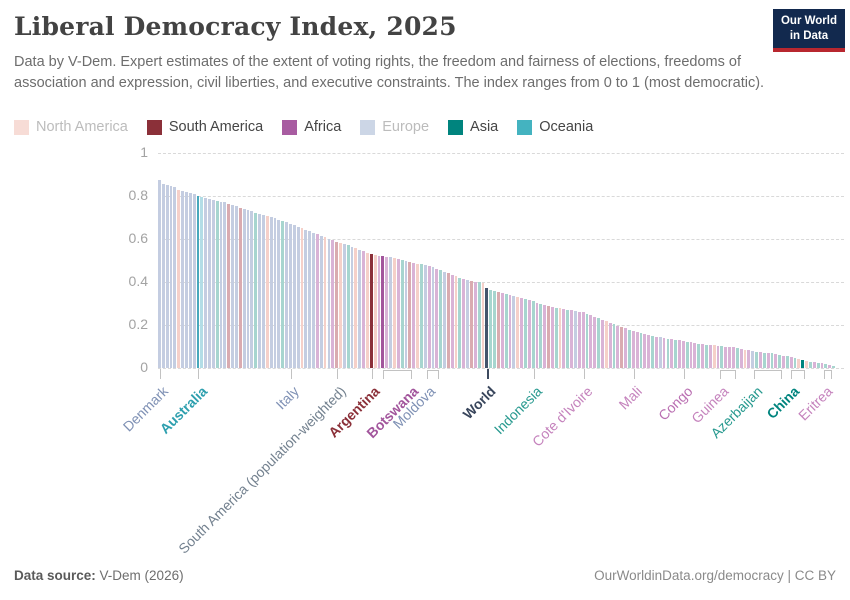 Image resolution: width=850 pixels, height=600 pixels. What do you see at coordinates (394, 127) in the screenshot?
I see `legend-item-europe: Europe` at bounding box center [394, 127].